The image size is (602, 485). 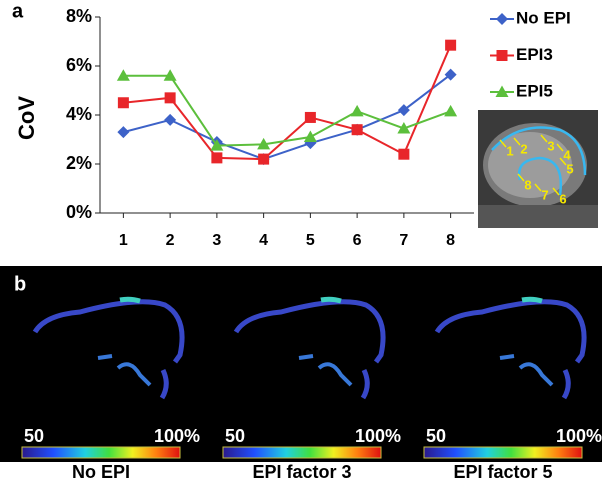 I want to click on x-tick-label: 1, so click(x=123, y=240).